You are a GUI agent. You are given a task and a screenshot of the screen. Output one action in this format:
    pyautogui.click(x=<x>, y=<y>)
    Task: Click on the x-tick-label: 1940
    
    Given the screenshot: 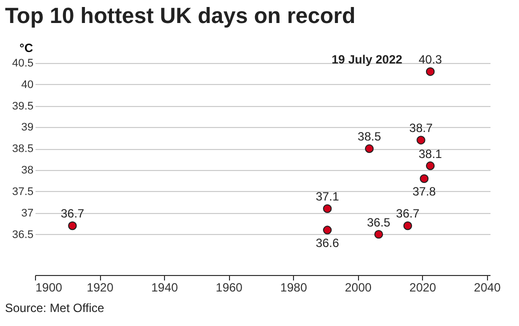 What is the action you would take?
    pyautogui.click(x=164, y=287)
    